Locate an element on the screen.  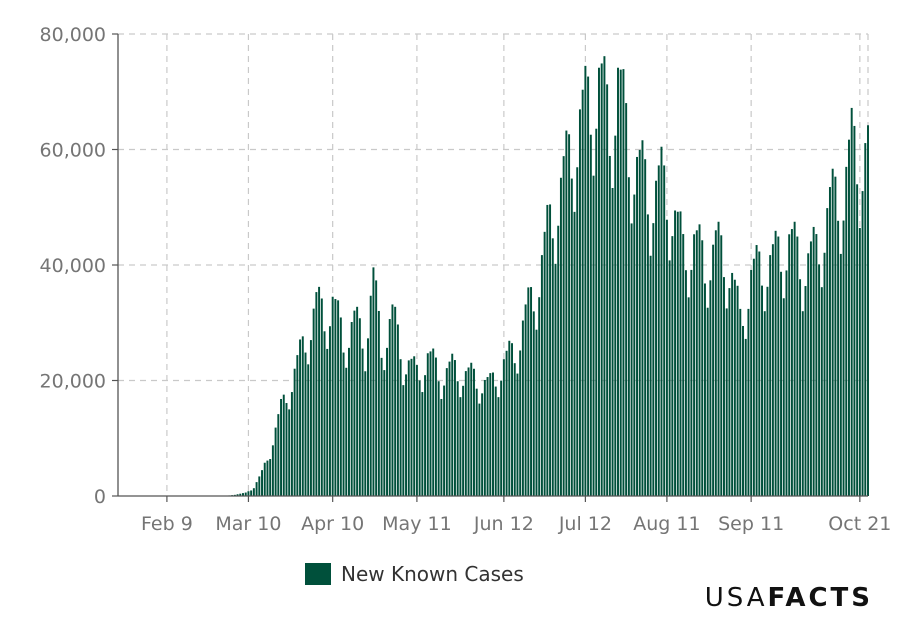
x-tick-label: Oct 21 is located at coordinates (859, 524).